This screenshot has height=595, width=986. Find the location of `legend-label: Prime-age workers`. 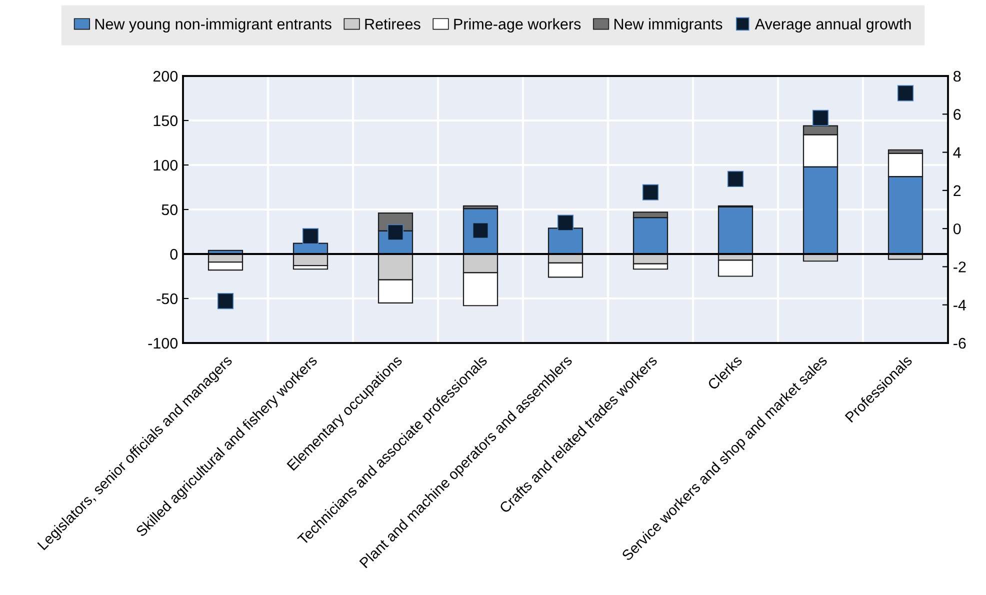

legend-label: Prime-age workers is located at coordinates (517, 25).